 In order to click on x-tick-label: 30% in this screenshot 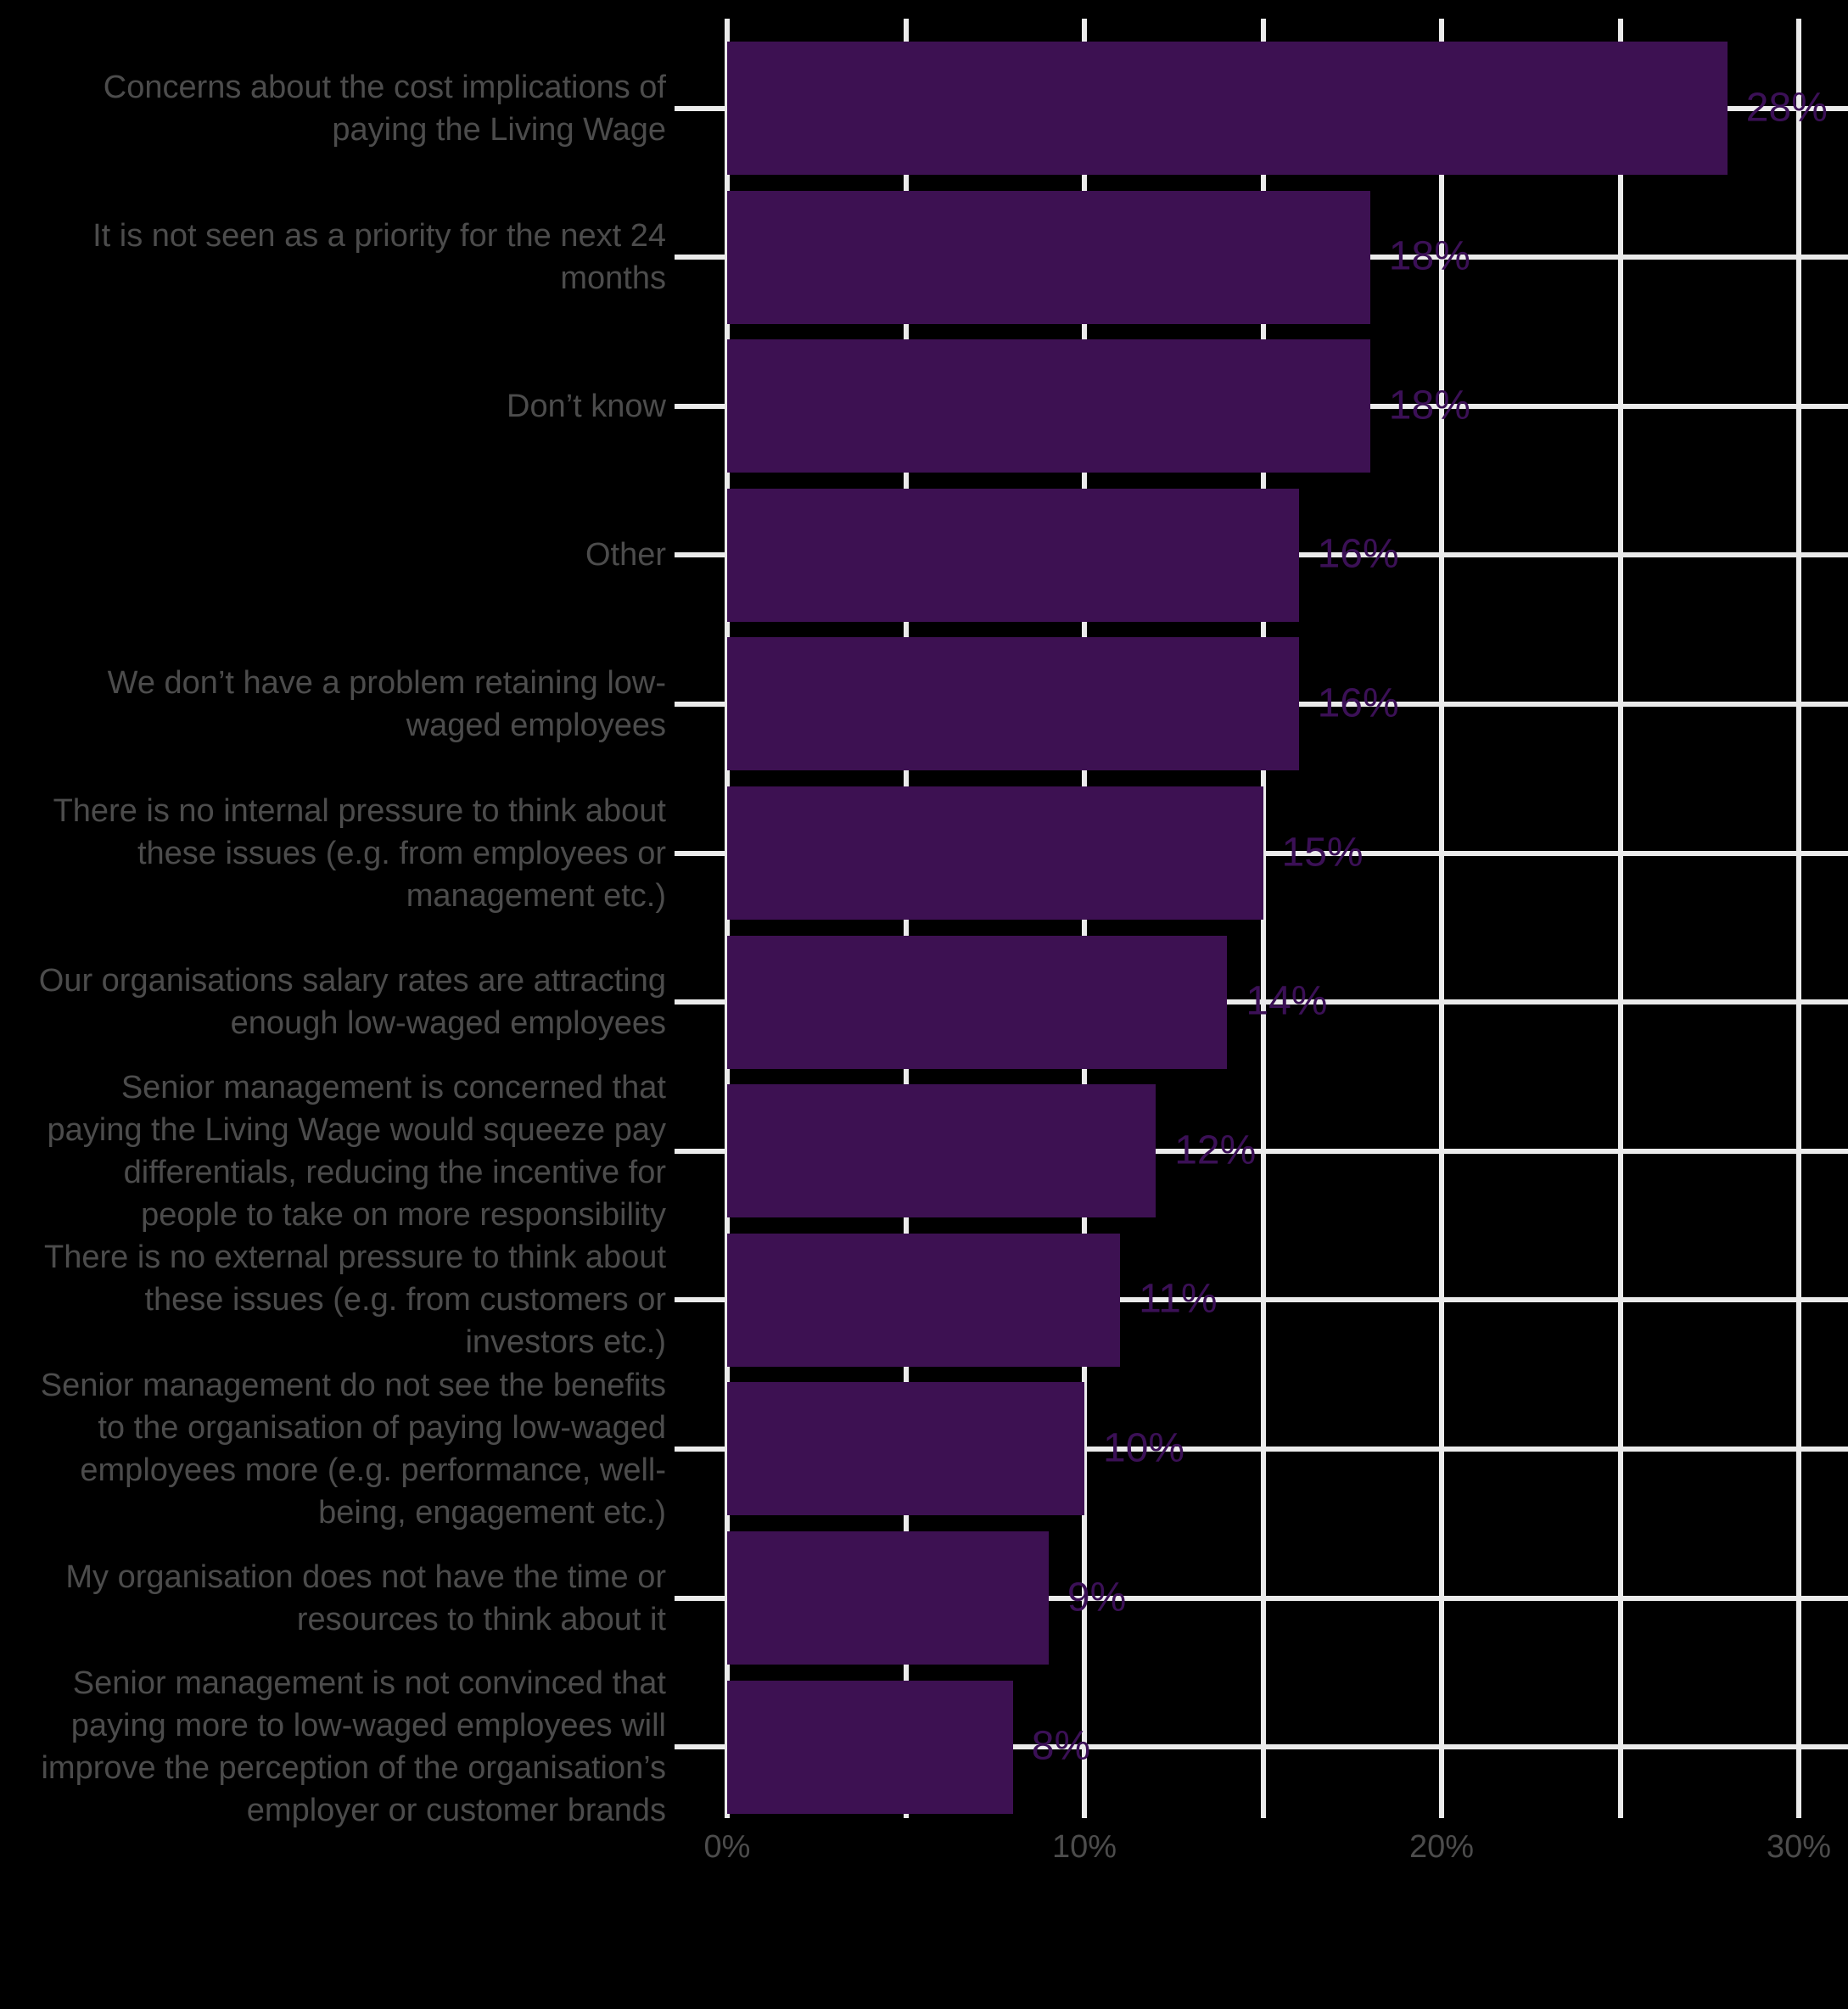, I will do `click(1799, 1847)`.